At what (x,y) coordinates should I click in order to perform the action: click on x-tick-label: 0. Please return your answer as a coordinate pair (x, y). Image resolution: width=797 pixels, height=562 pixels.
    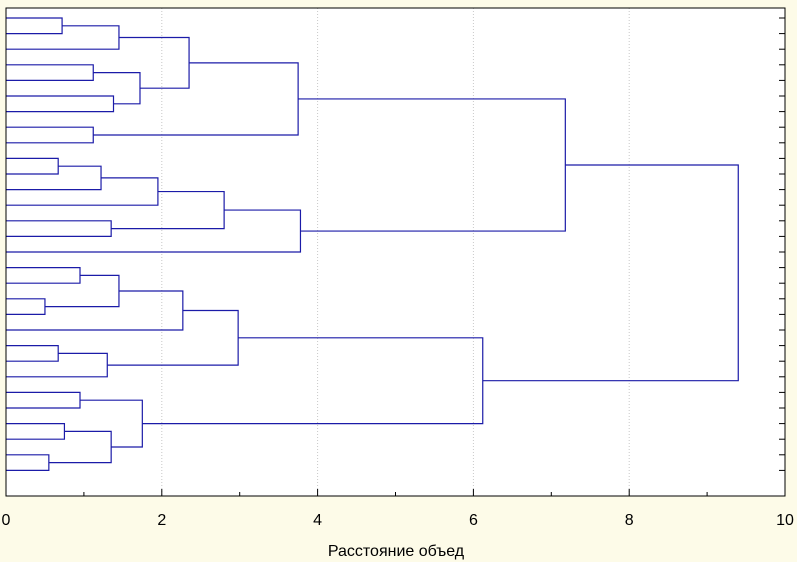
    Looking at the image, I should click on (6, 520).